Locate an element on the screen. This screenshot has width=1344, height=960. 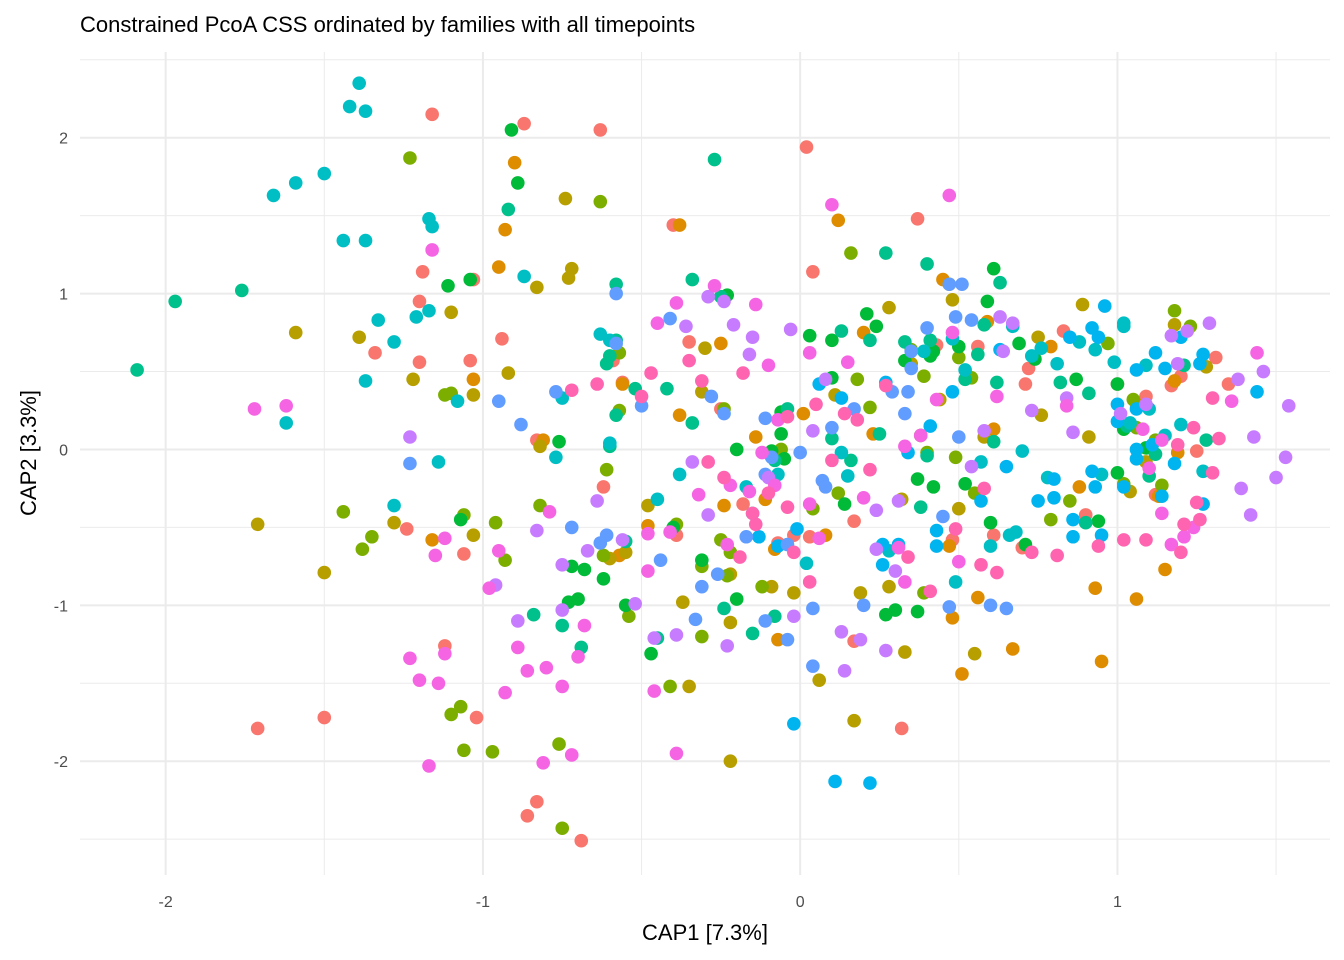
y-tick-label: 2 is located at coordinates (63, 139).